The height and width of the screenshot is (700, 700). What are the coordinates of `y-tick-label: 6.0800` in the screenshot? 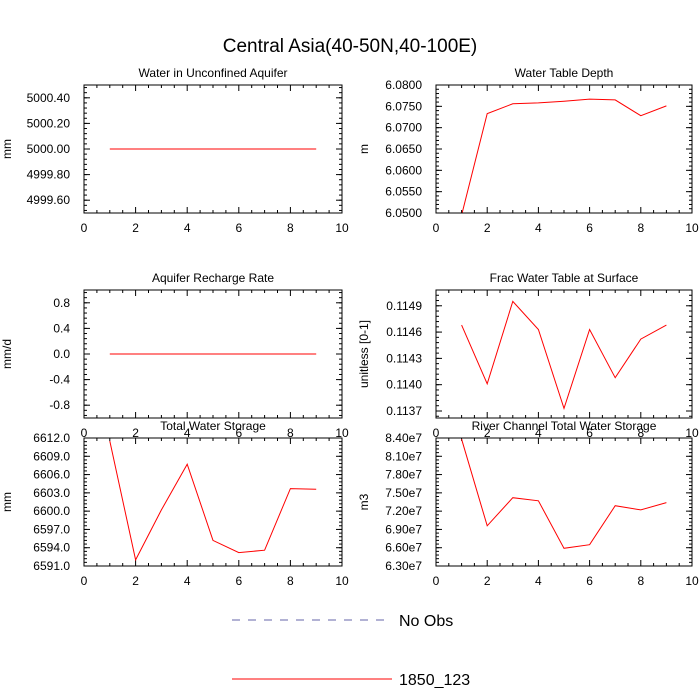 It's located at (403, 85).